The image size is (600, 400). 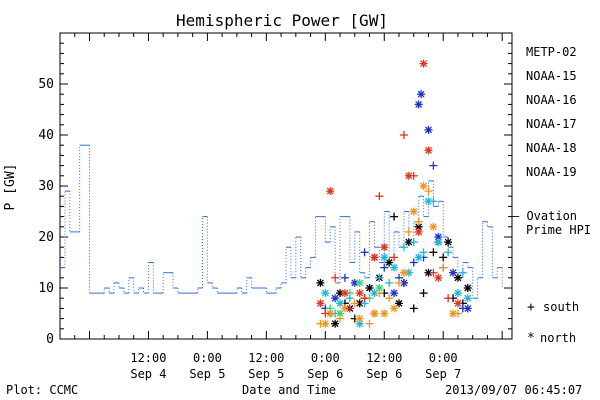 What do you see at coordinates (42, 390) in the screenshot?
I see `plot-source-footer: Plot: CCMC` at bounding box center [42, 390].